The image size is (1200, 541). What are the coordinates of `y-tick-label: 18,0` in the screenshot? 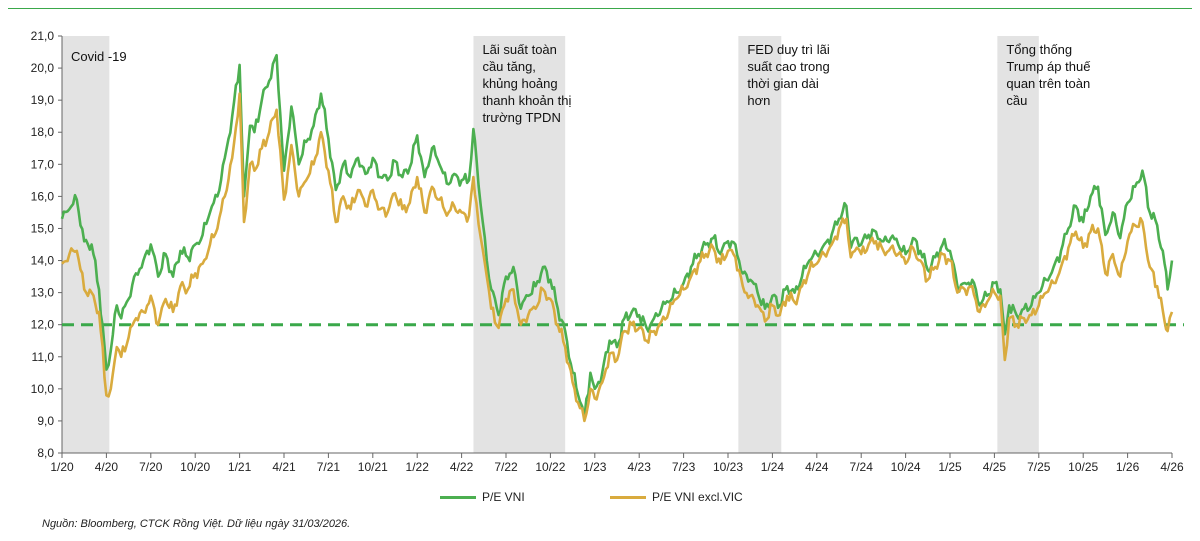 It's located at (43, 132).